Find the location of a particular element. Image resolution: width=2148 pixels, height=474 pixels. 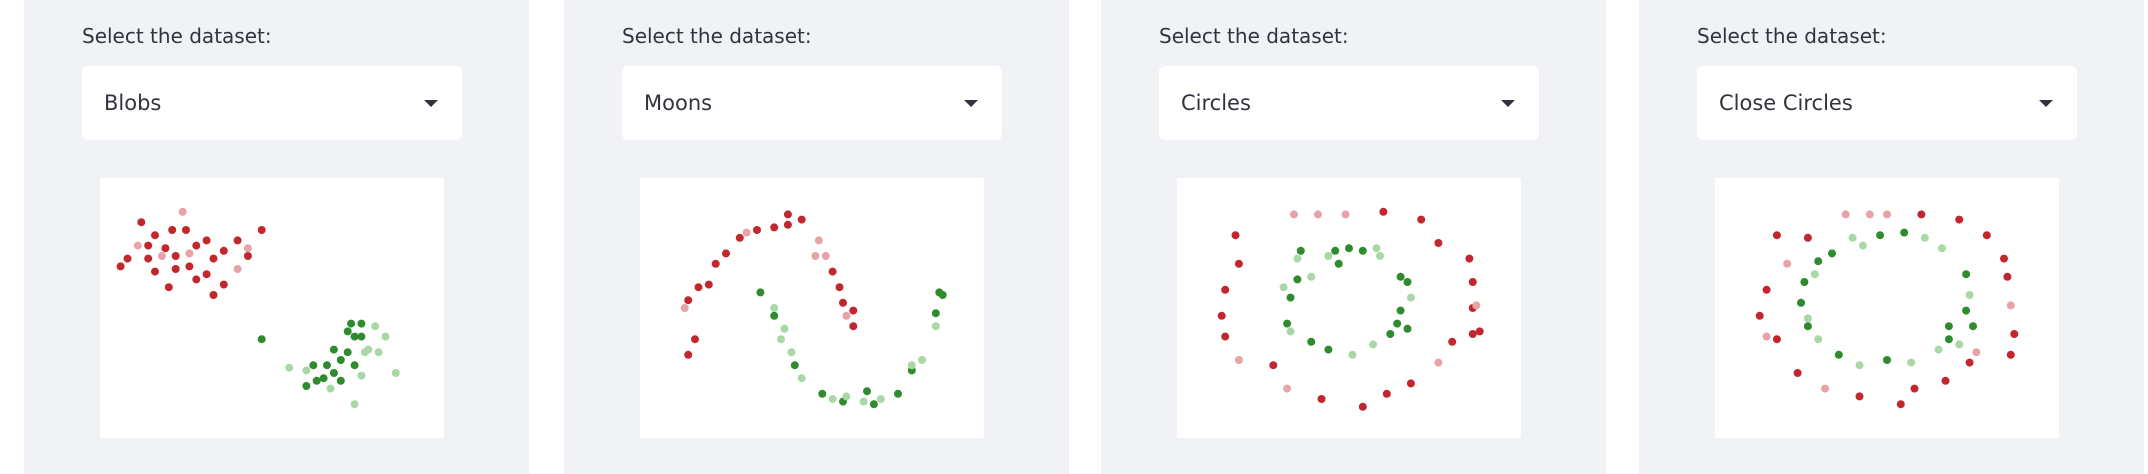

dataset-select: Circles is located at coordinates (1349, 103).